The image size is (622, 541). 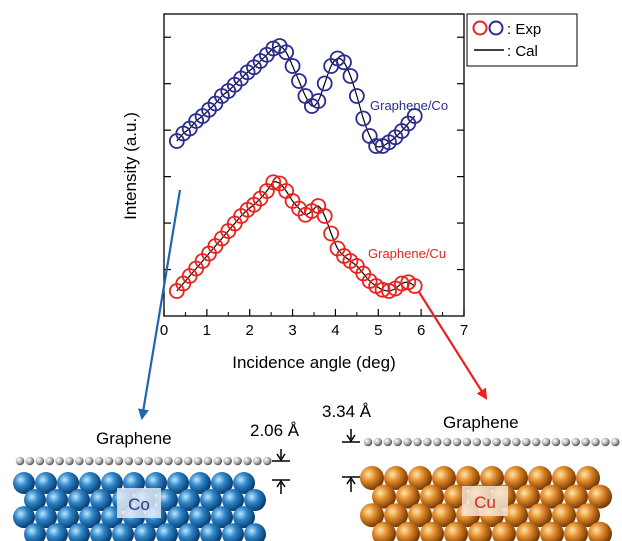 I want to click on cu-graphene-layer, so click(x=491, y=442).